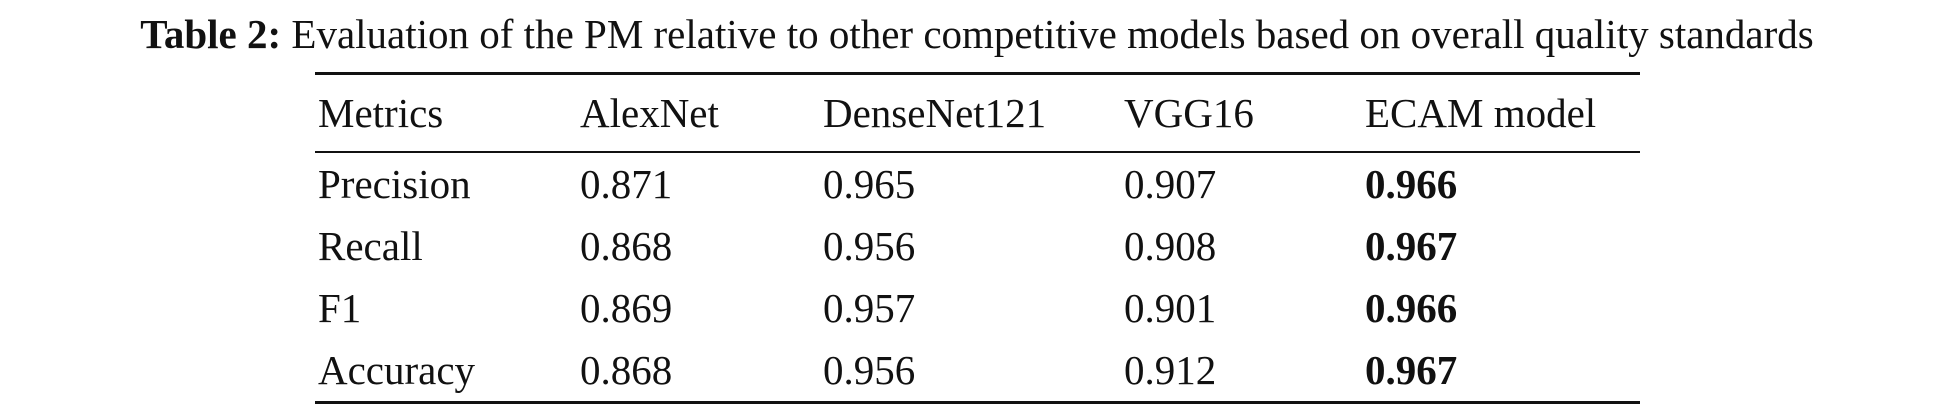 The height and width of the screenshot is (412, 1954). I want to click on header-cell: ECAM model, so click(1481, 113).